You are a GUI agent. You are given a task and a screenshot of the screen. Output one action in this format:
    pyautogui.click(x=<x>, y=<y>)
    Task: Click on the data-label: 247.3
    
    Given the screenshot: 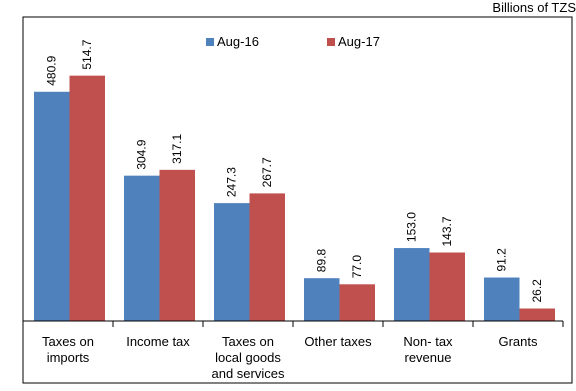 What is the action you would take?
    pyautogui.click(x=232, y=182)
    